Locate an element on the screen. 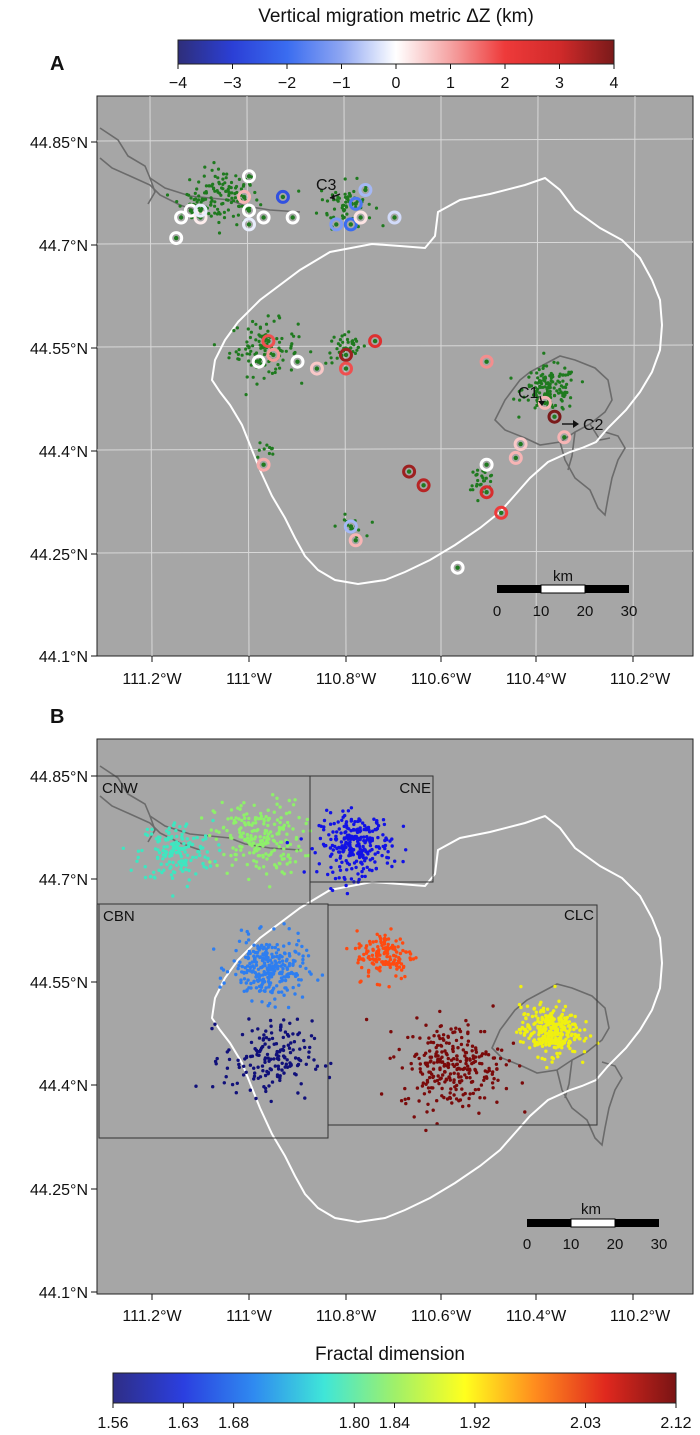  panel-b-scale-0: 0 is located at coordinates (527, 1244).